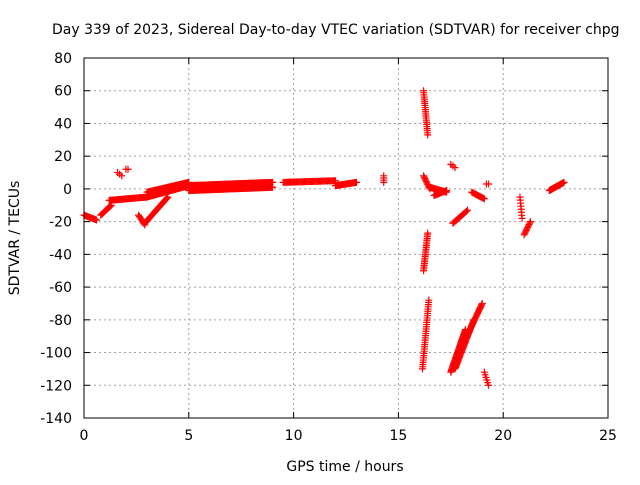 Image resolution: width=640 pixels, height=485 pixels. I want to click on y-tick-label: -40, so click(60, 255).